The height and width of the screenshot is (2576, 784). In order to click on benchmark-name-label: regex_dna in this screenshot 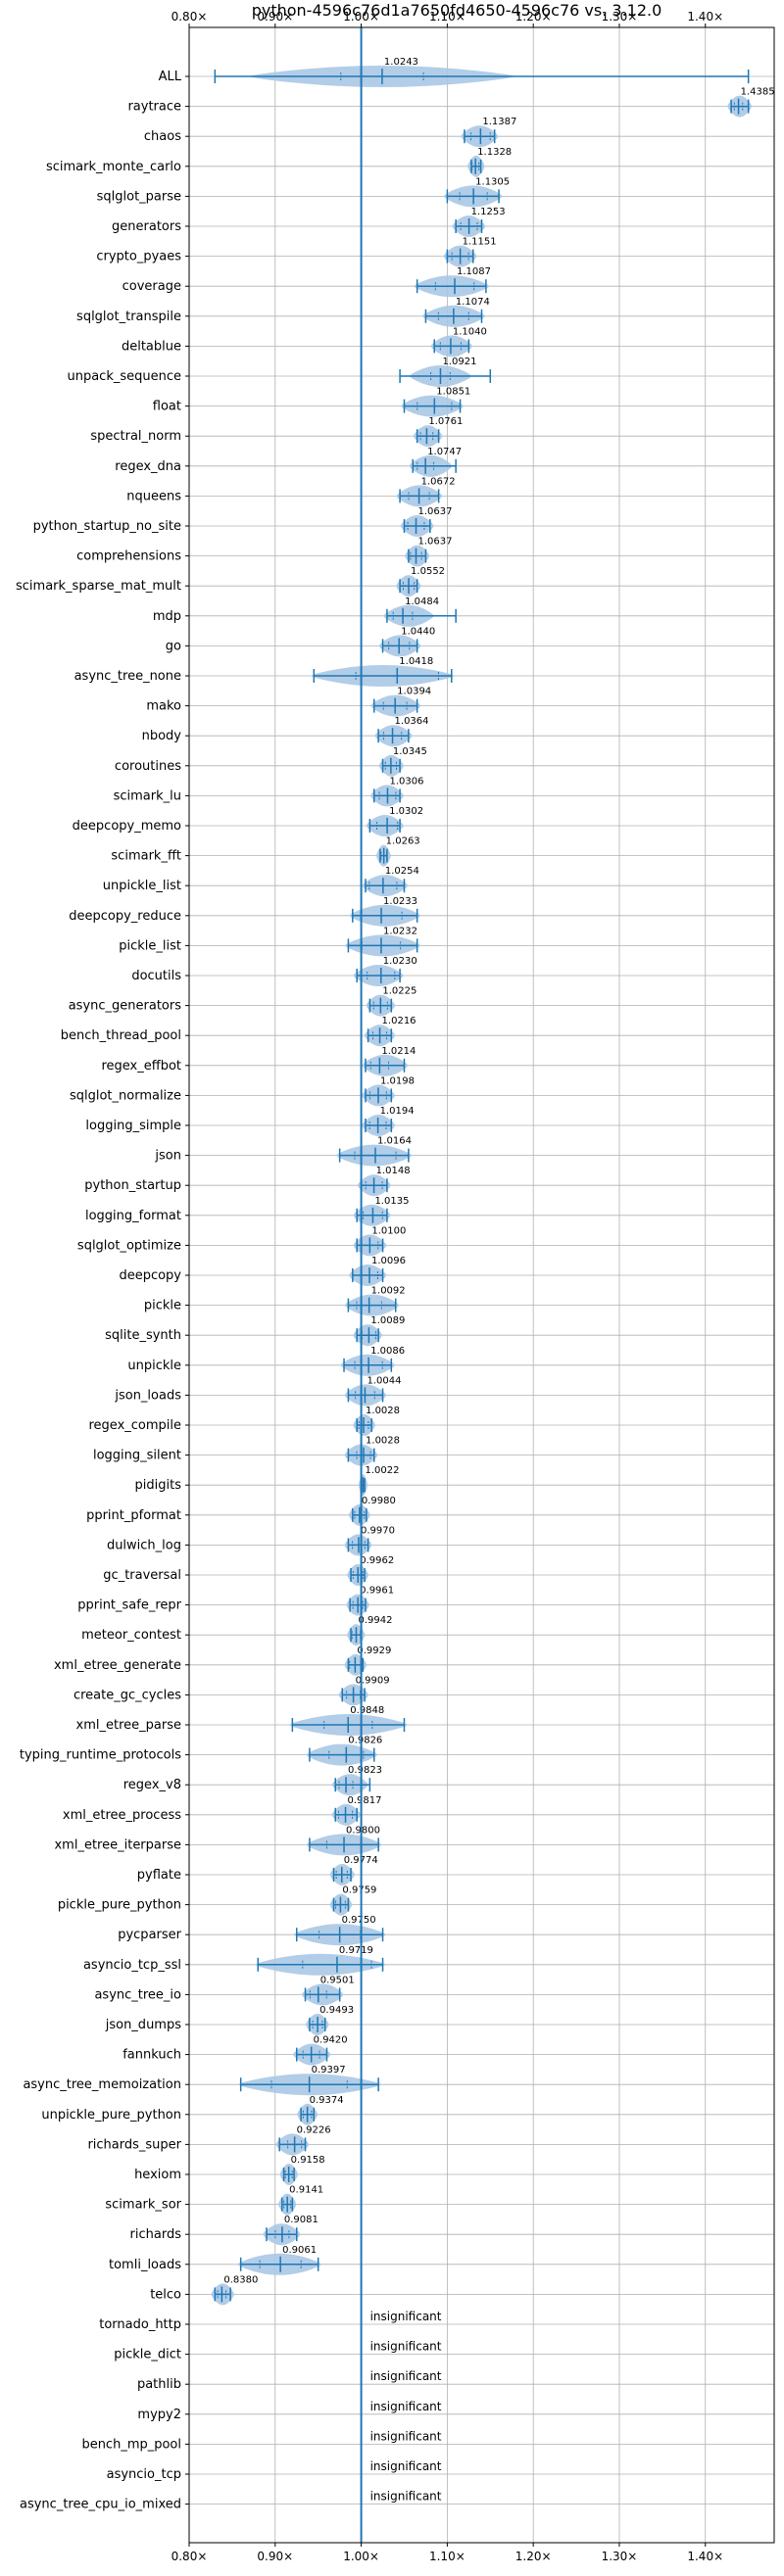, I will do `click(148, 467)`.